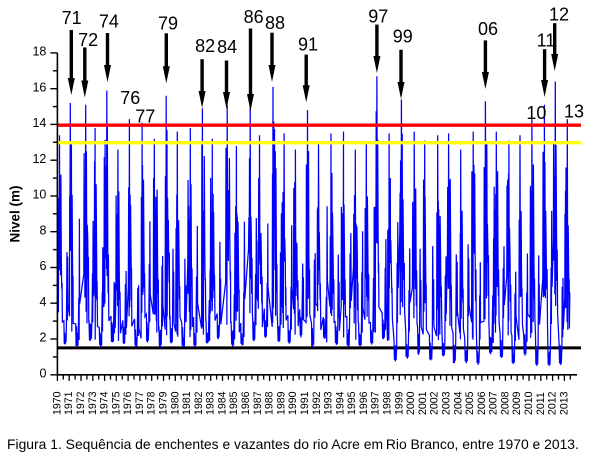 The width and height of the screenshot is (600, 457). What do you see at coordinates (458, 403) in the screenshot?
I see `svg-text: 2004` at bounding box center [458, 403].